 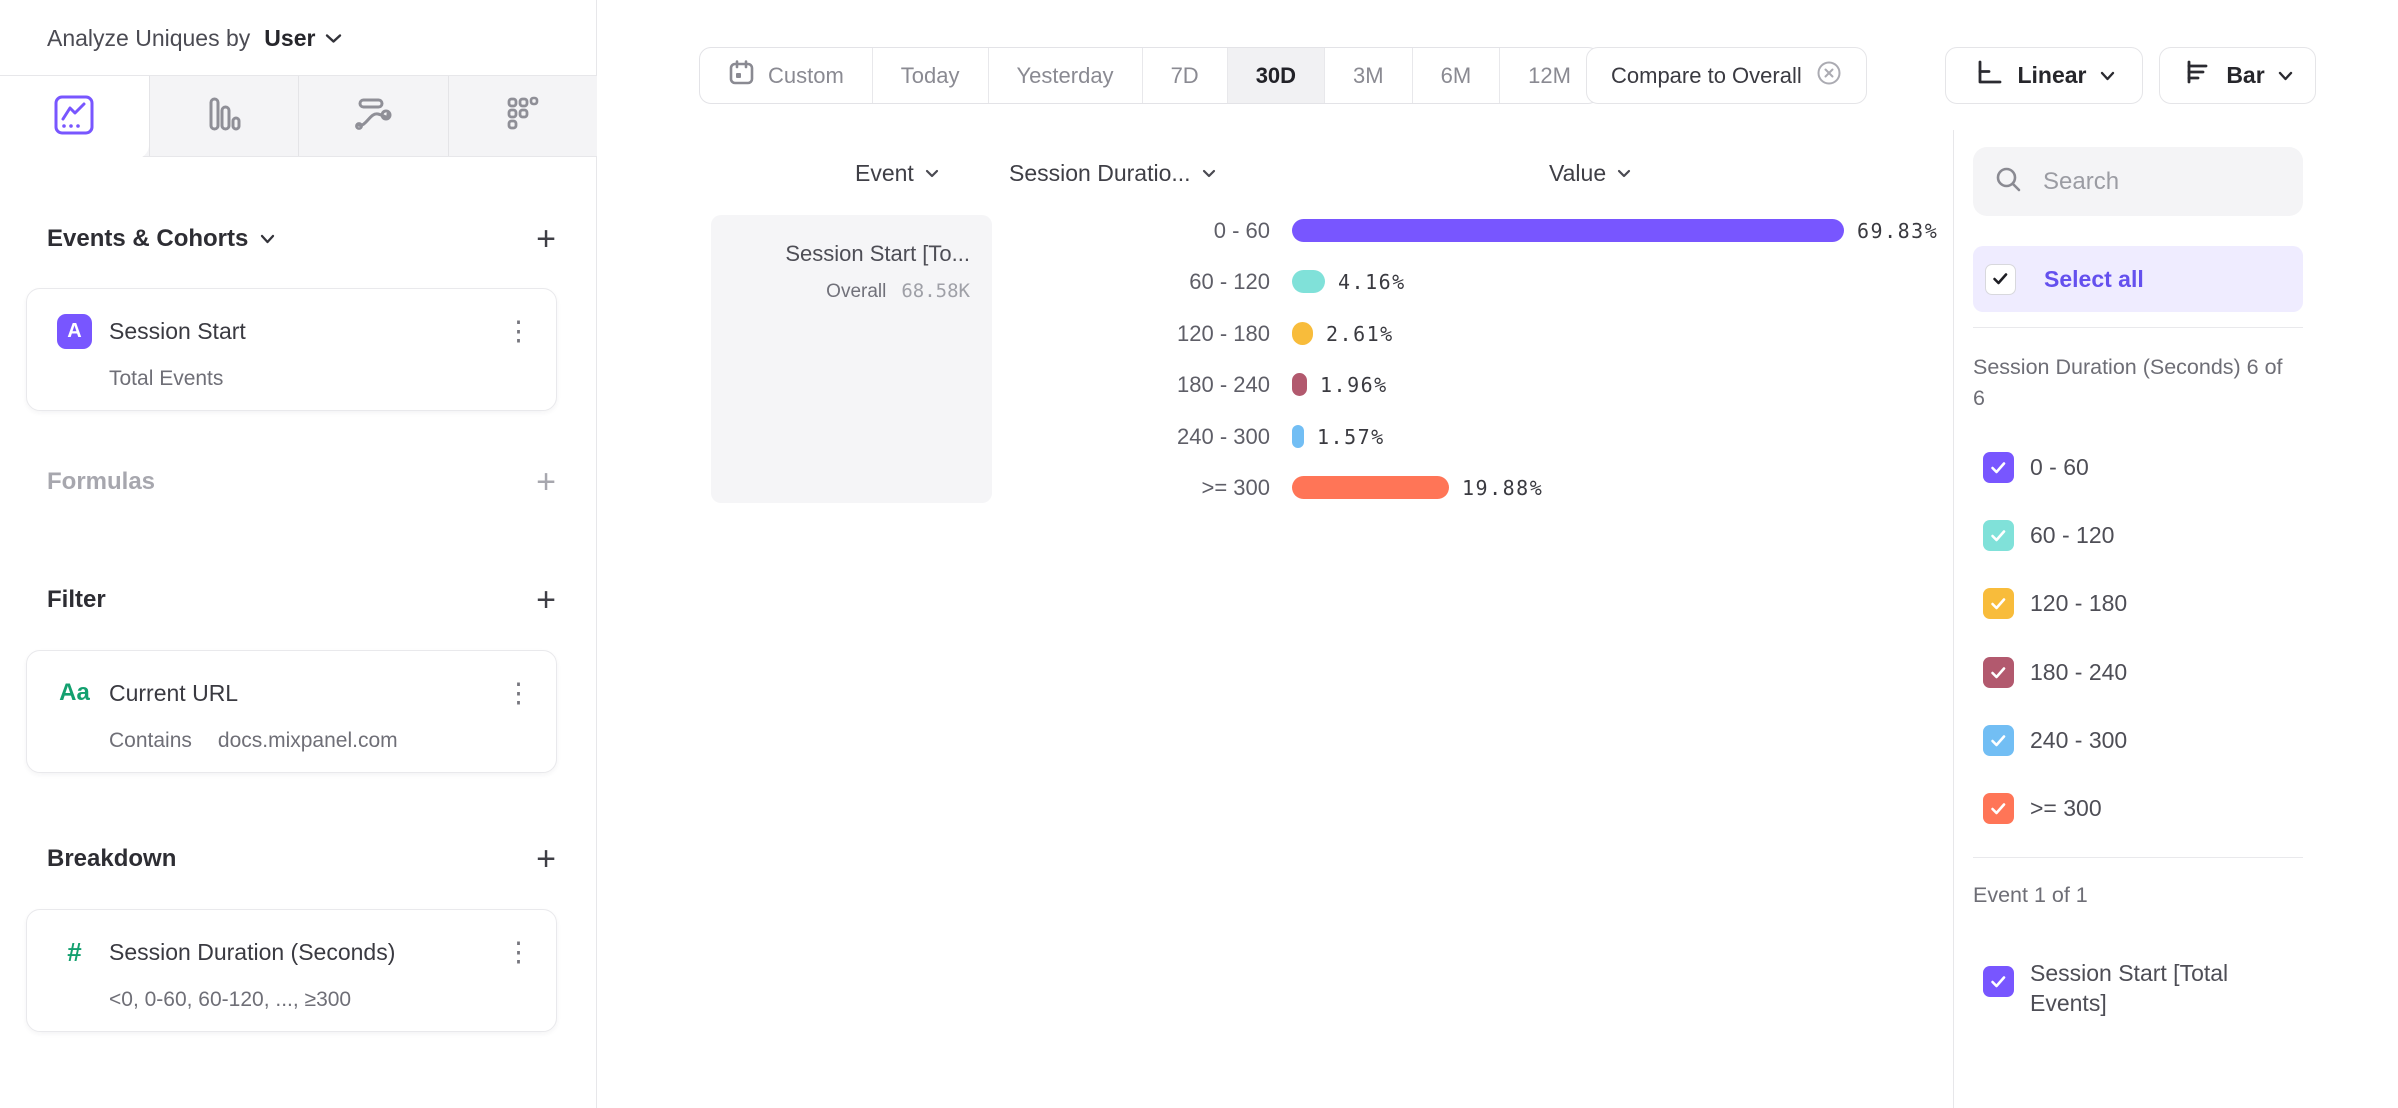 I want to click on select-all-row: Select all, so click(x=2138, y=279).